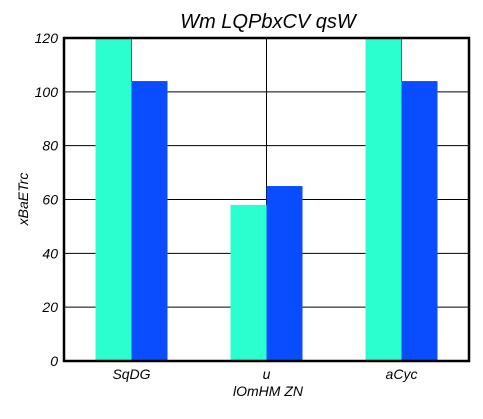 The height and width of the screenshot is (419, 483). Describe the element at coordinates (131, 374) in the screenshot. I see `x-tick-label: SqDG` at that location.